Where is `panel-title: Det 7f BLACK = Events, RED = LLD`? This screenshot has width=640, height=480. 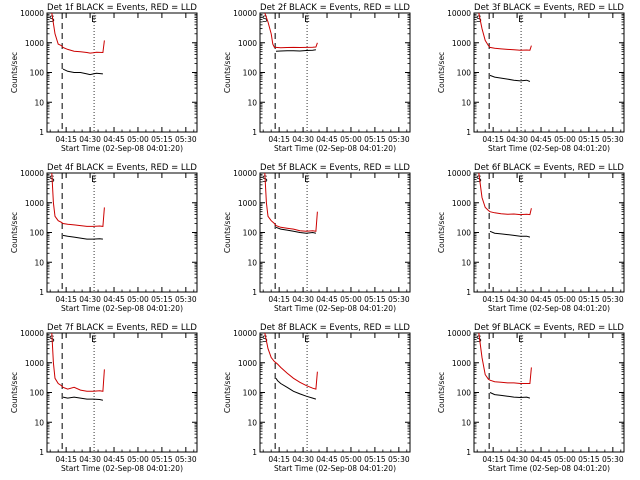
panel-title: Det 7f BLACK = Events, RED = LLD is located at coordinates (122, 328).